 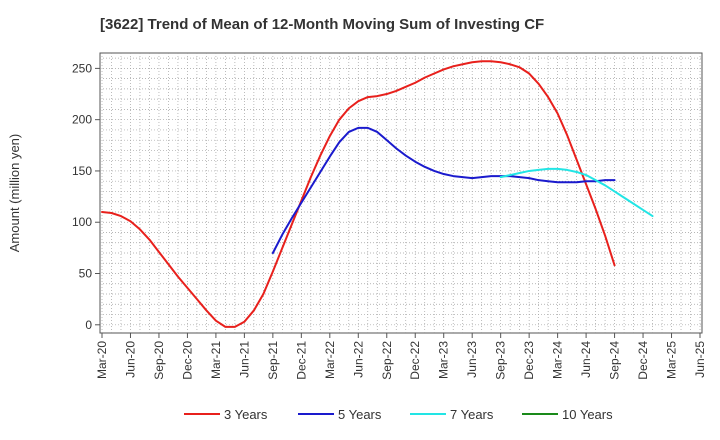 What do you see at coordinates (615, 360) in the screenshot?
I see `x-tick-label: Sep-24` at bounding box center [615, 360].